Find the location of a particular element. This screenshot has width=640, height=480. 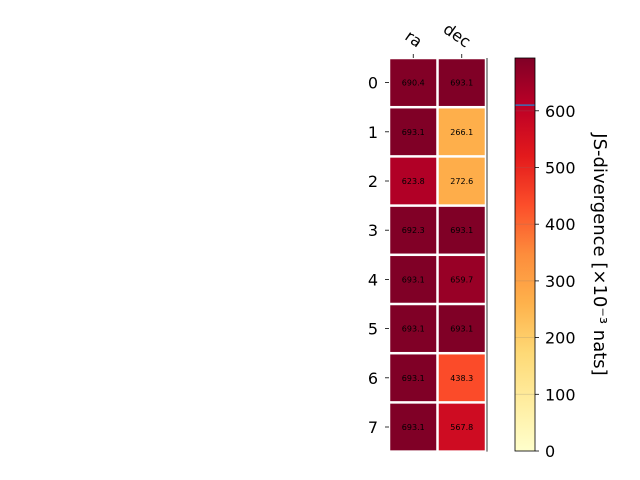

heatmap-cell-r4-c0 is located at coordinates (413, 279).